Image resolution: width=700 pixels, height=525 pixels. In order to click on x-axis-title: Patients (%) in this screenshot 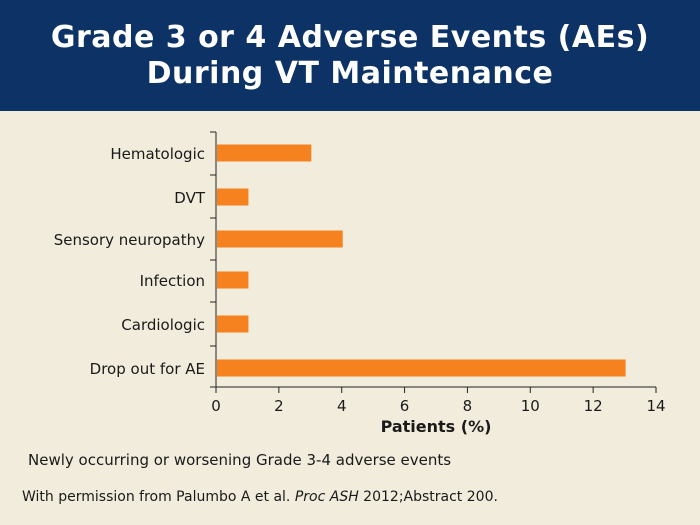, I will do `click(436, 426)`.